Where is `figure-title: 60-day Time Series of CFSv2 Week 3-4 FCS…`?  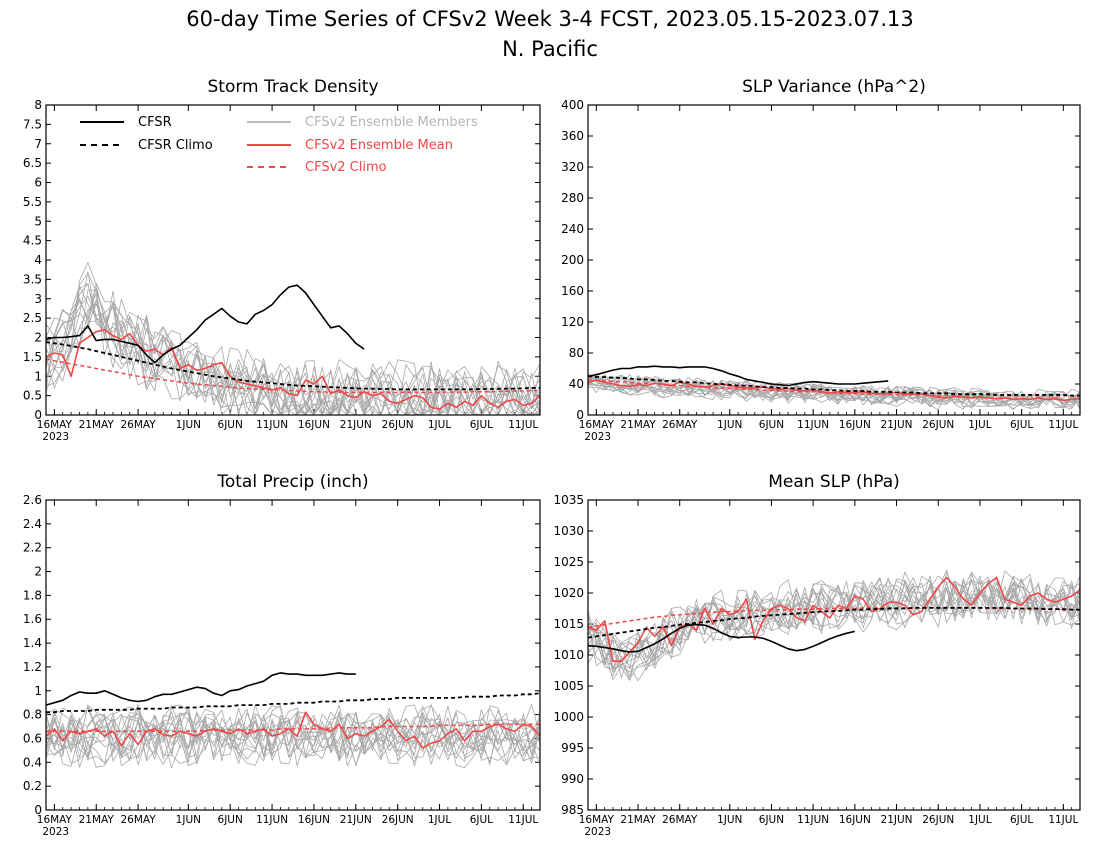
figure-title: 60-day Time Series of CFSv2 Week 3-4 FCS… is located at coordinates (550, 19).